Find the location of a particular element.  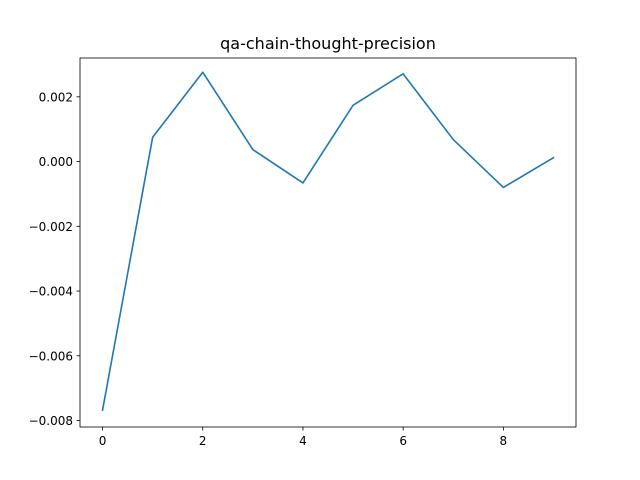

y-tick-label: 0.000 is located at coordinates (56, 162).